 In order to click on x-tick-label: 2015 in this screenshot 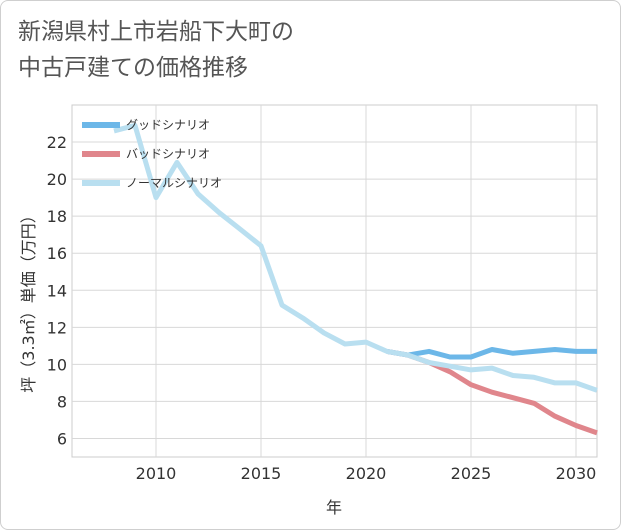, I will do `click(261, 473)`.